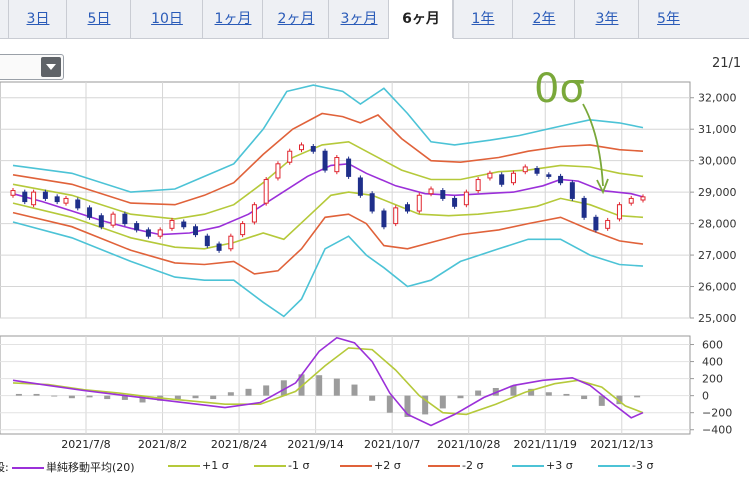 This screenshot has width=749, height=487. What do you see at coordinates (239, 444) in the screenshot?
I see `xtick-label: 2021/8/24` at bounding box center [239, 444].